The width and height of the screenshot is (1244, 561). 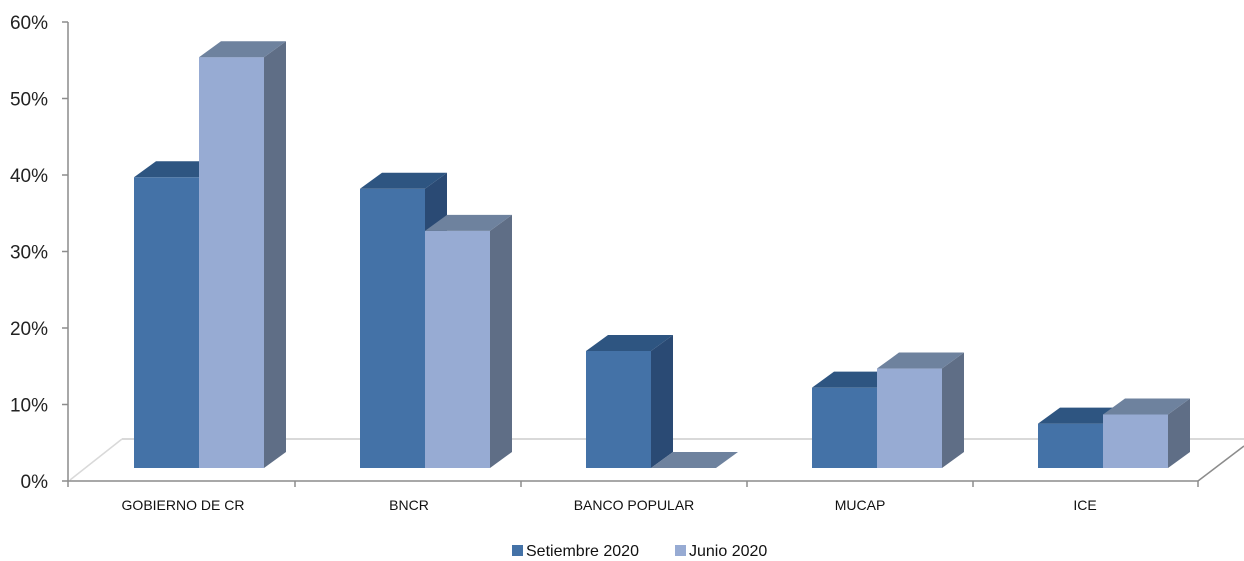 What do you see at coordinates (1146, 406) in the screenshot?
I see `bar-ice-junio-top` at bounding box center [1146, 406].